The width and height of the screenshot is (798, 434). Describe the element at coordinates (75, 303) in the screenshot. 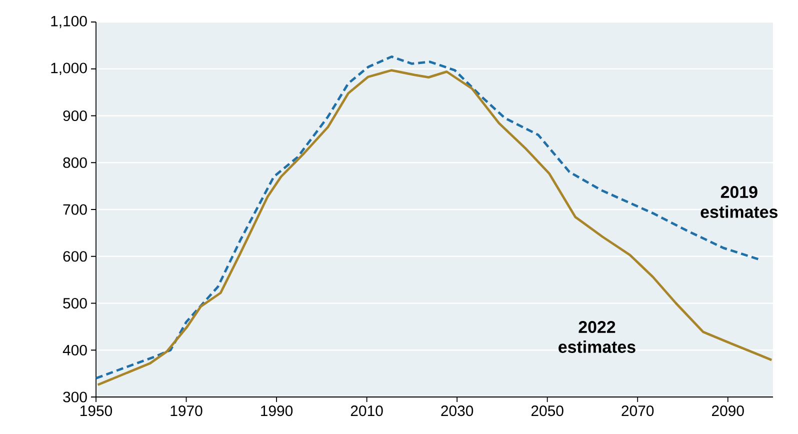

I see `y-tick-label: 500` at that location.